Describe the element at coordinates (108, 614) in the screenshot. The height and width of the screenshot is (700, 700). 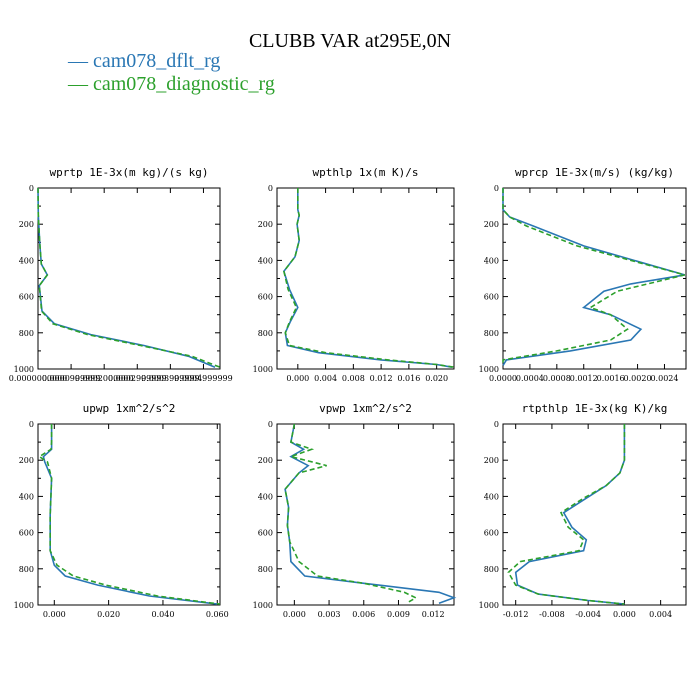
I see `x-tick-label: 0.020` at that location.